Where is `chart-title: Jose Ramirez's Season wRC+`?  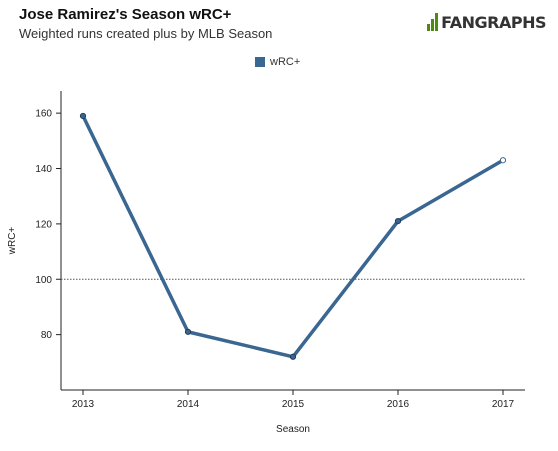
chart-title: Jose Ramirez's Season wRC+ is located at coordinates (125, 14).